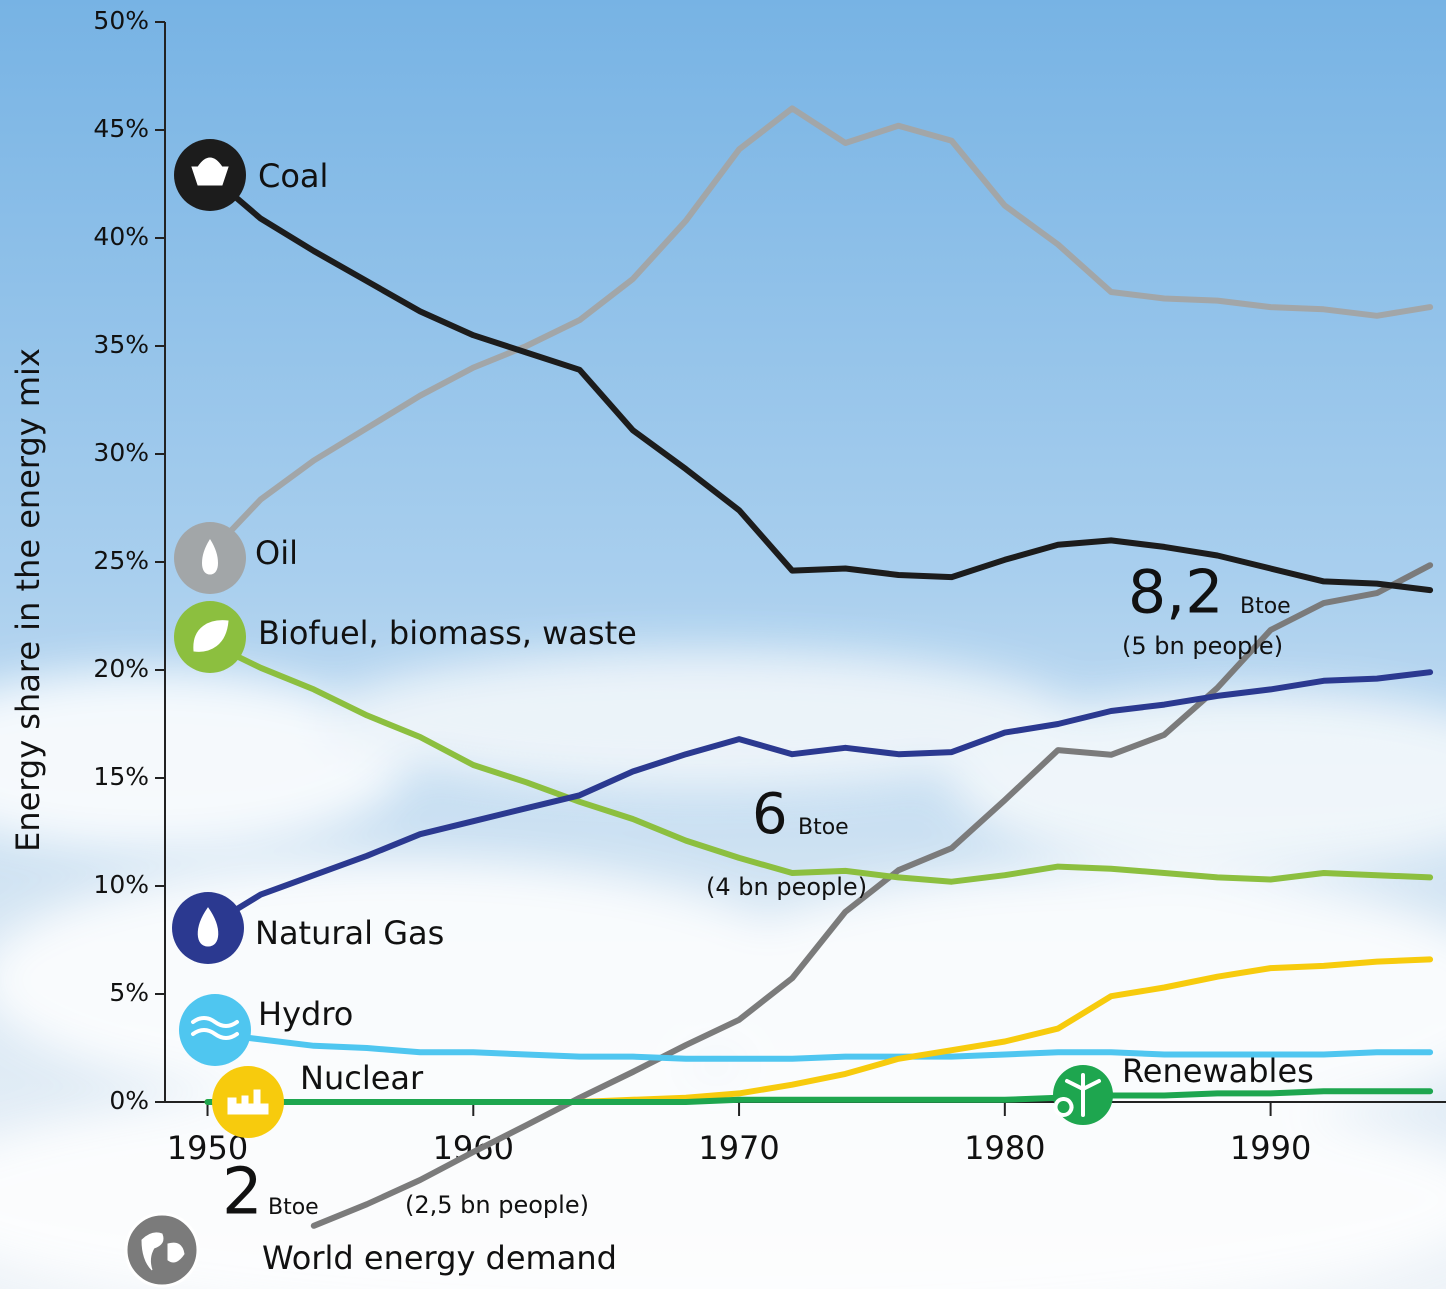 The height and width of the screenshot is (1289, 1446). Describe the element at coordinates (276, 553) in the screenshot. I see `series-label: Oil` at that location.